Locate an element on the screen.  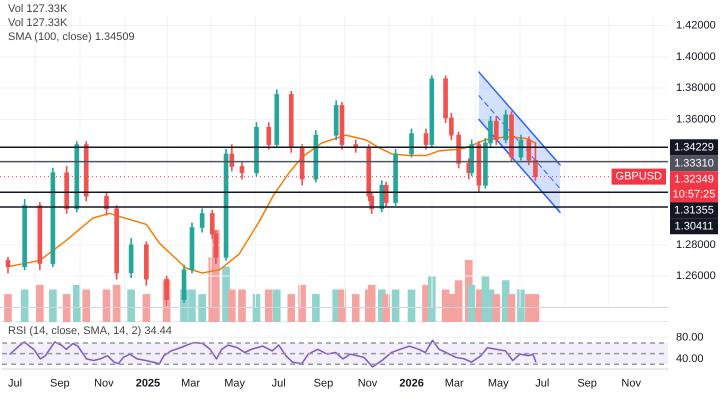
y-tick-label: 40.00 is located at coordinates (690, 358).